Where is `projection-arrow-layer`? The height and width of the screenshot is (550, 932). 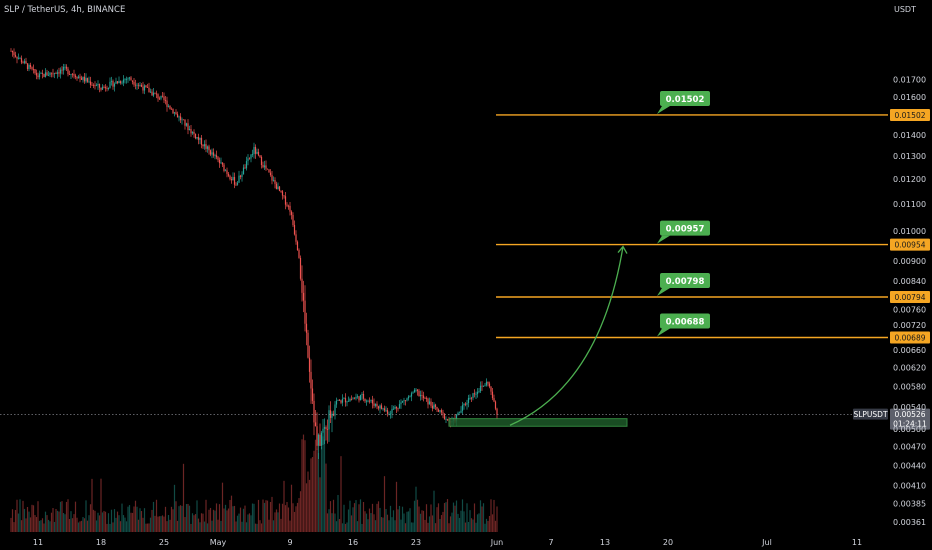 projection-arrow-layer is located at coordinates (568, 335).